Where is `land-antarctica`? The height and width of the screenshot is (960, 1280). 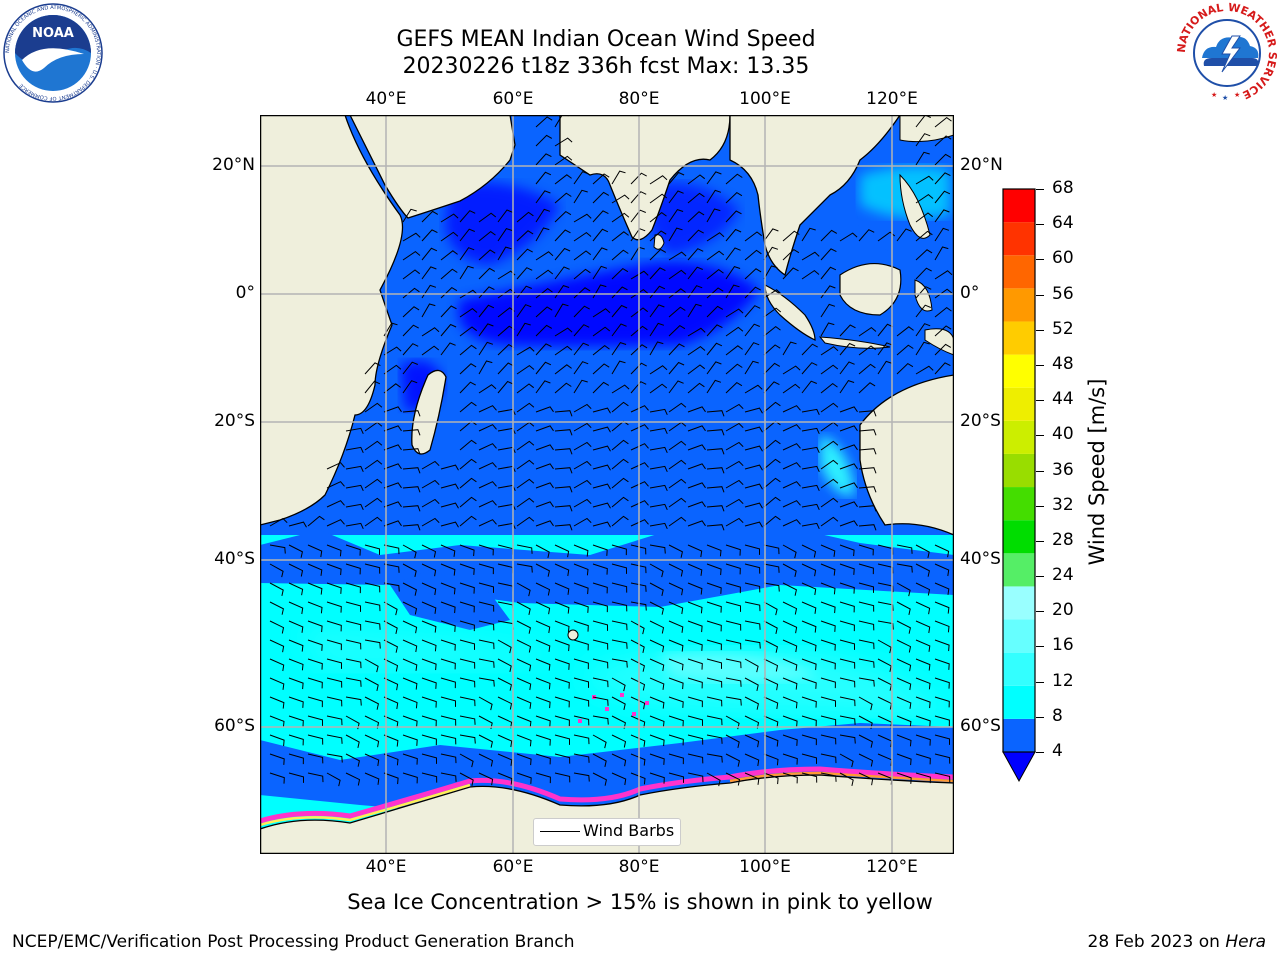
land-antarctica is located at coordinates (607, 814).